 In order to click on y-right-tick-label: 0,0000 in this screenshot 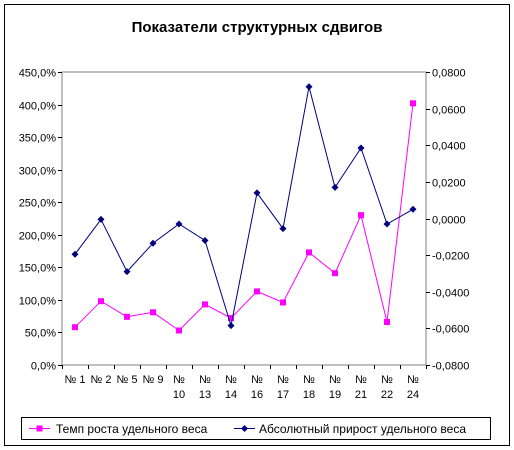, I will do `click(449, 221)`.